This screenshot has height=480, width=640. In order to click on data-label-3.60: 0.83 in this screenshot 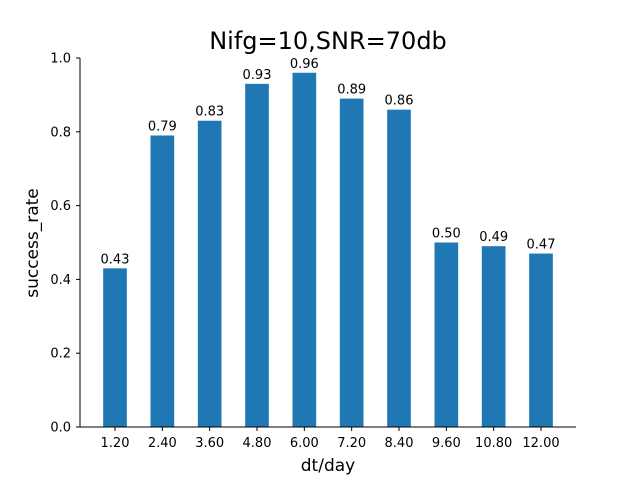, I will do `click(209, 112)`.